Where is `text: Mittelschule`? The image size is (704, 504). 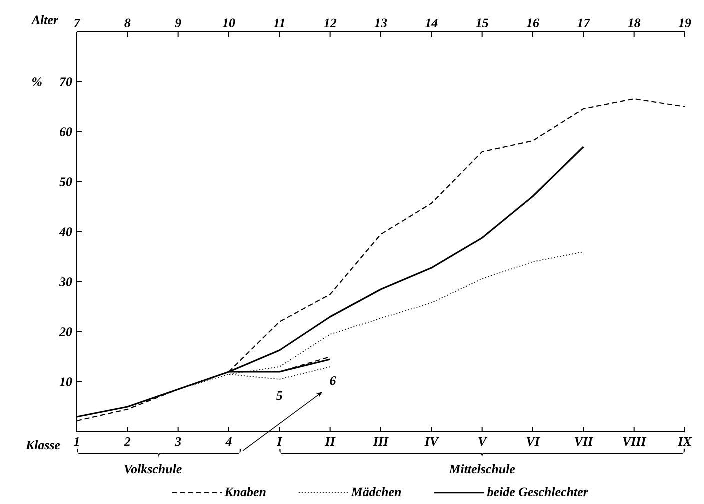 text: Mittelschule is located at coordinates (482, 469).